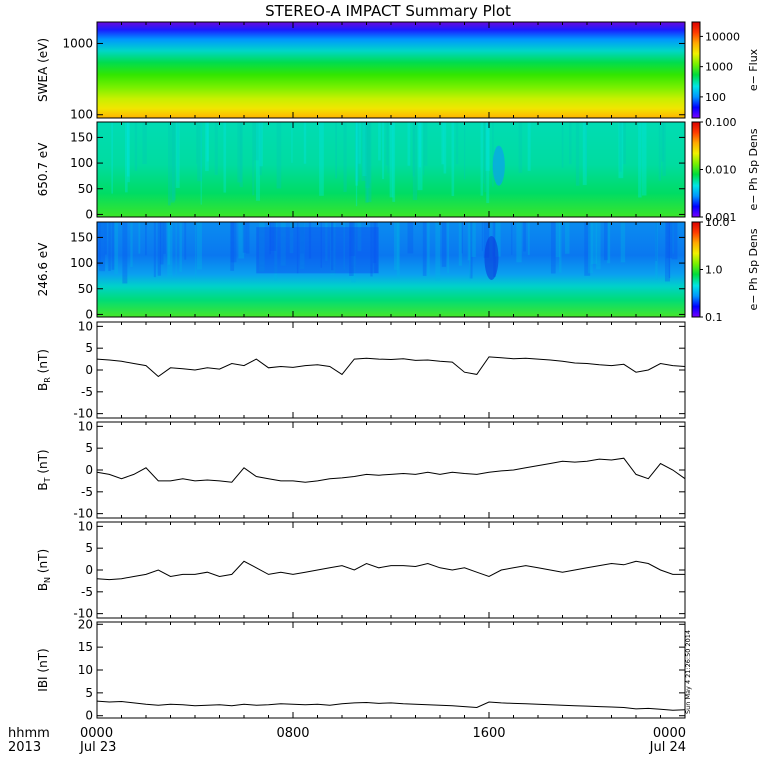  I want to click on y-axis-label: 246.6 eV, so click(43, 269).